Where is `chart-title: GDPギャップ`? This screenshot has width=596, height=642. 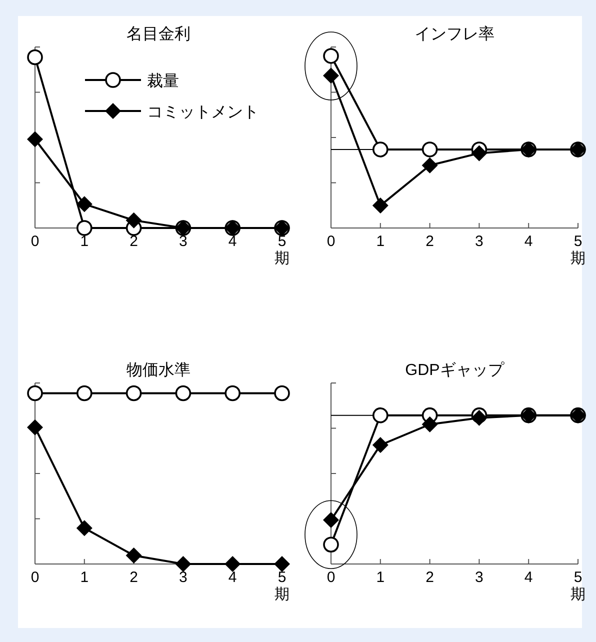
chart-title: GDPギャップ is located at coordinates (455, 370).